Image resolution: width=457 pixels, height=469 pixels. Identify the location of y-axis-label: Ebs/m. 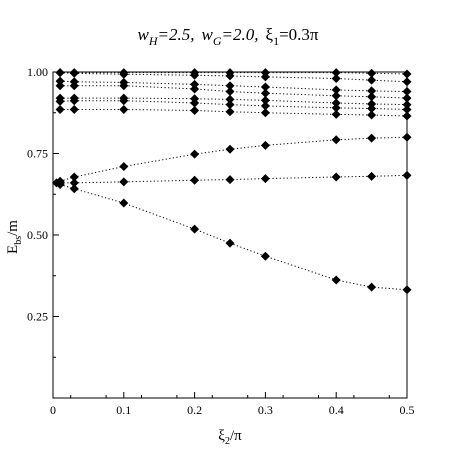
(14, 237).